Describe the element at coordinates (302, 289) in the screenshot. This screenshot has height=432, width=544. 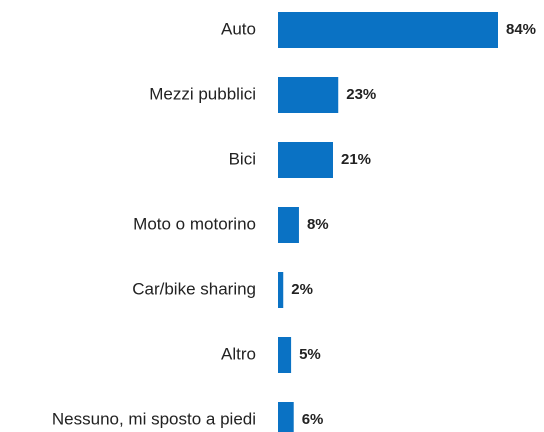
I see `value-label: 2%` at that location.